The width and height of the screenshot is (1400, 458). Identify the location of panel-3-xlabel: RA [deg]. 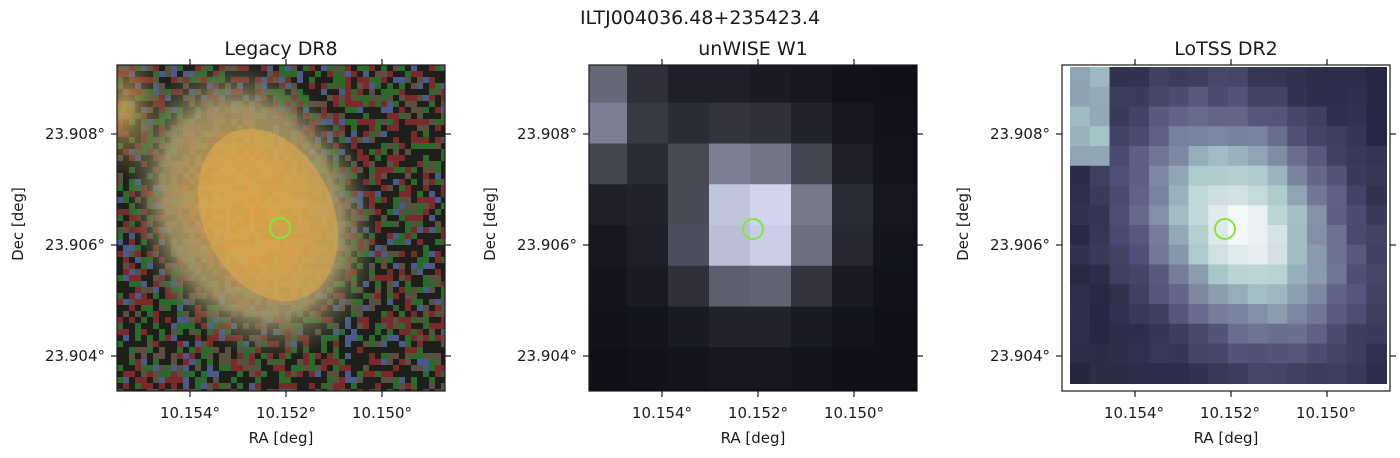
(1226, 438).